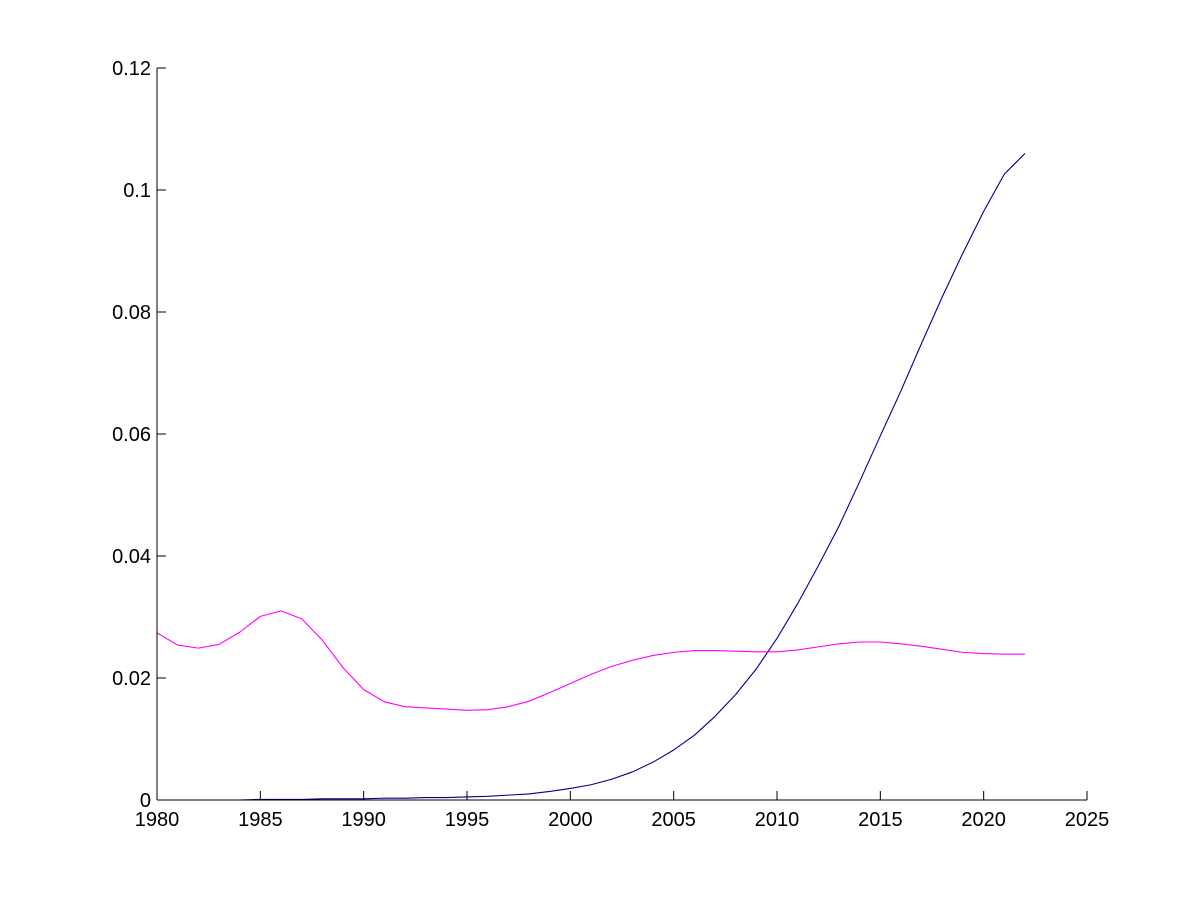 The image size is (1200, 900). I want to click on y-tick-label: 0.06, so click(131, 435).